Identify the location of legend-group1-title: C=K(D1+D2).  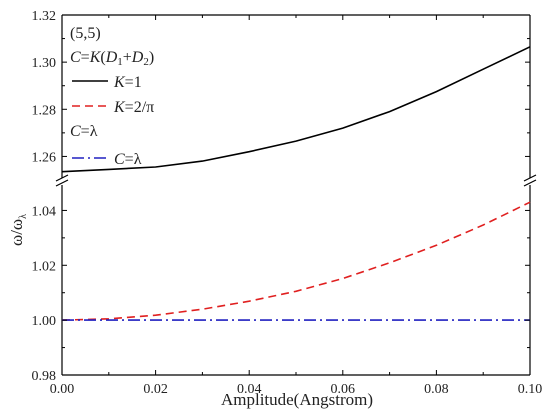
(112, 58).